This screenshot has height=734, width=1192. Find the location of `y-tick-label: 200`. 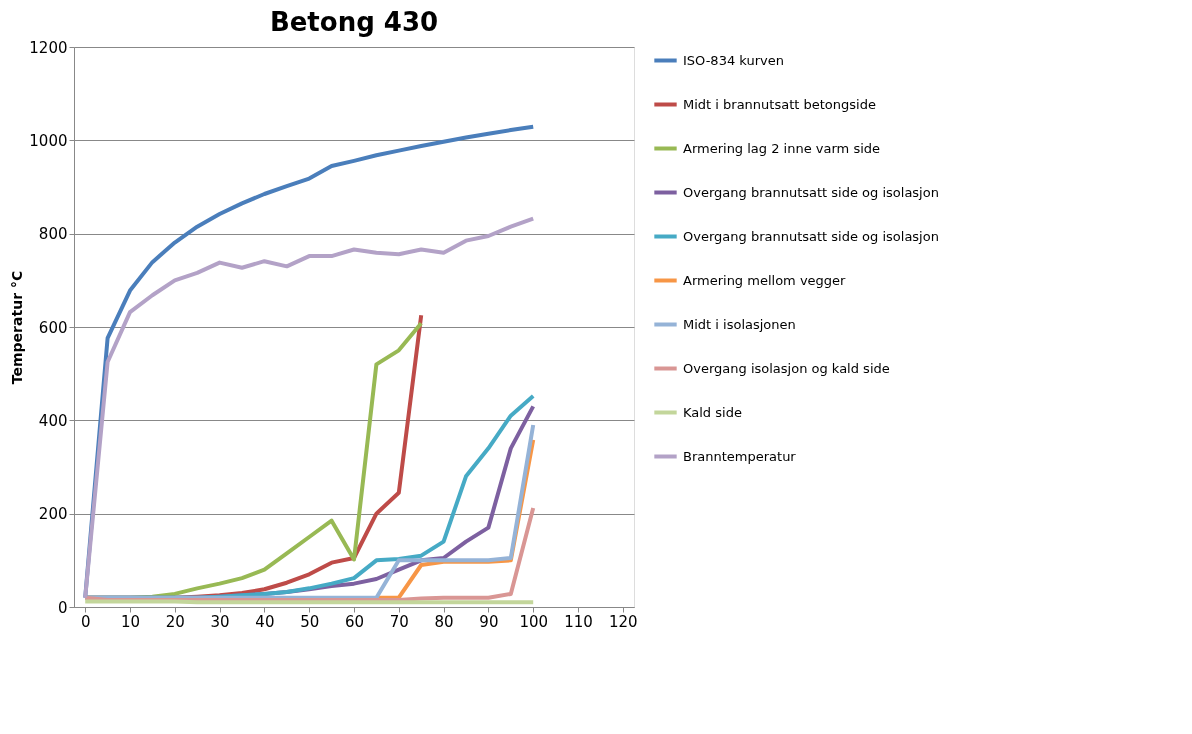

y-tick-label: 200 is located at coordinates (53, 514).